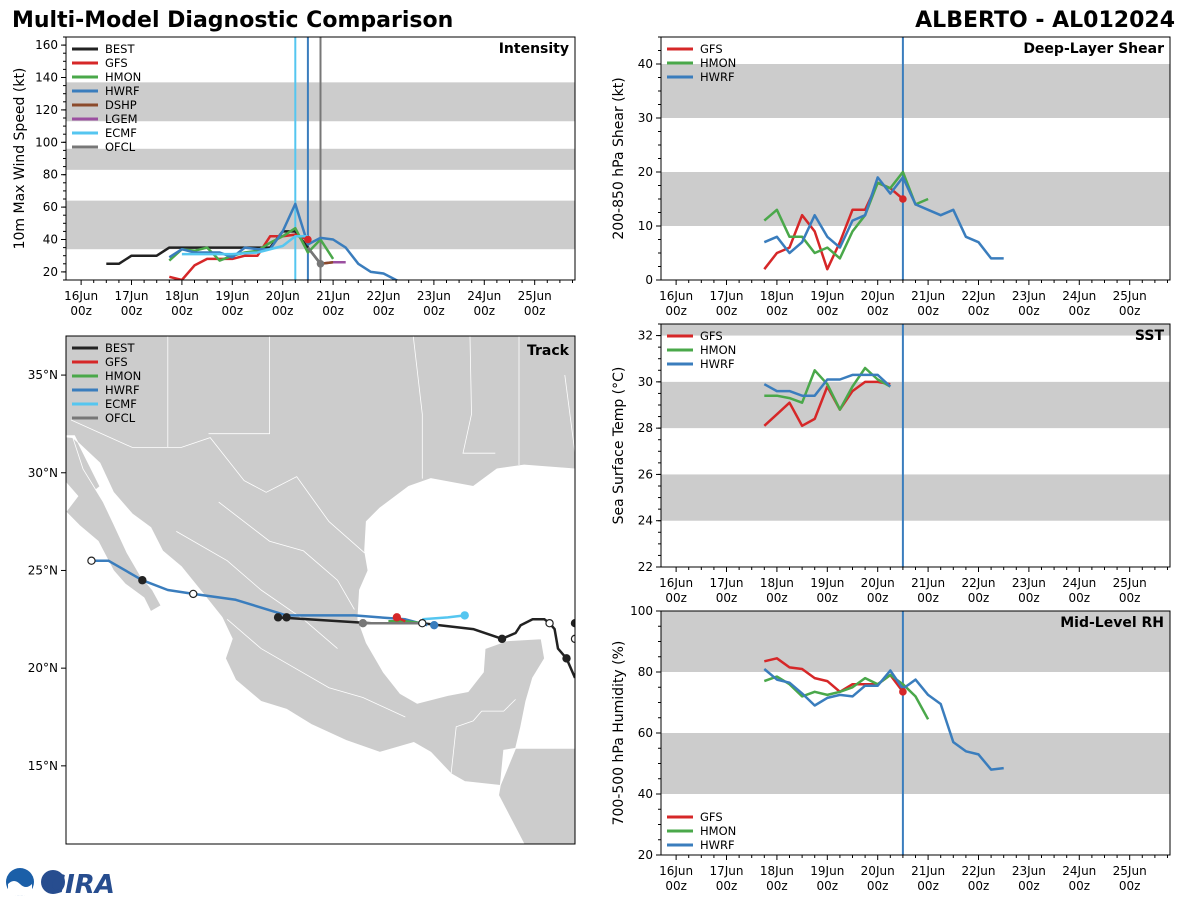  Describe the element at coordinates (645, 118) in the screenshot. I see `y-tick-label: 30` at that location.